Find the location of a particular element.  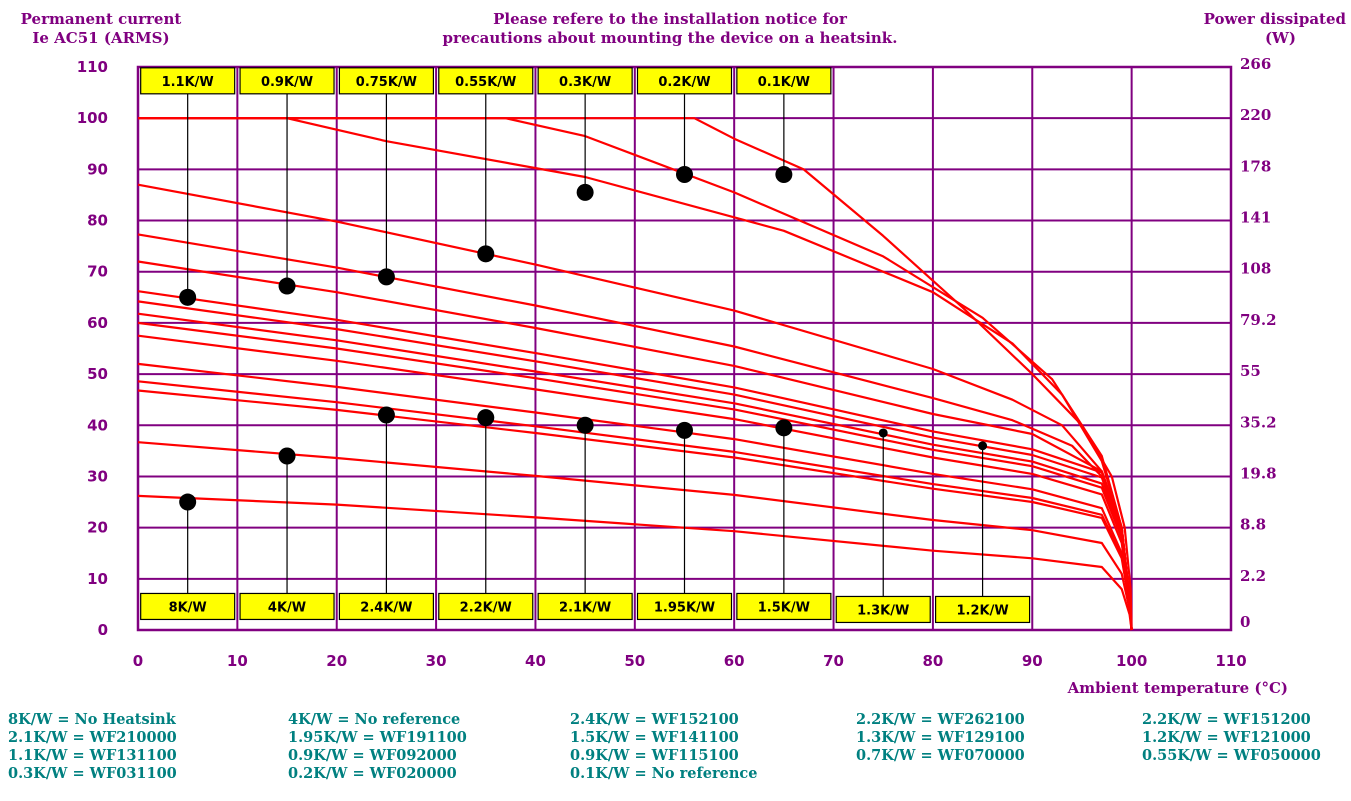

curve-label: 2.4K/W is located at coordinates (386, 513).